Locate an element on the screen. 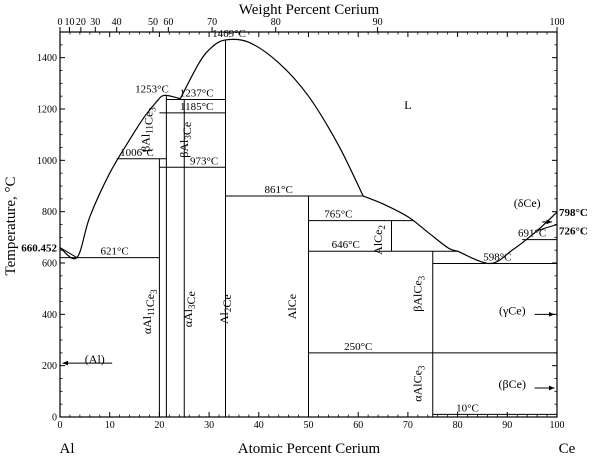 The width and height of the screenshot is (592, 456). phase-region-label: βAl11Ce3 is located at coordinates (147, 129).